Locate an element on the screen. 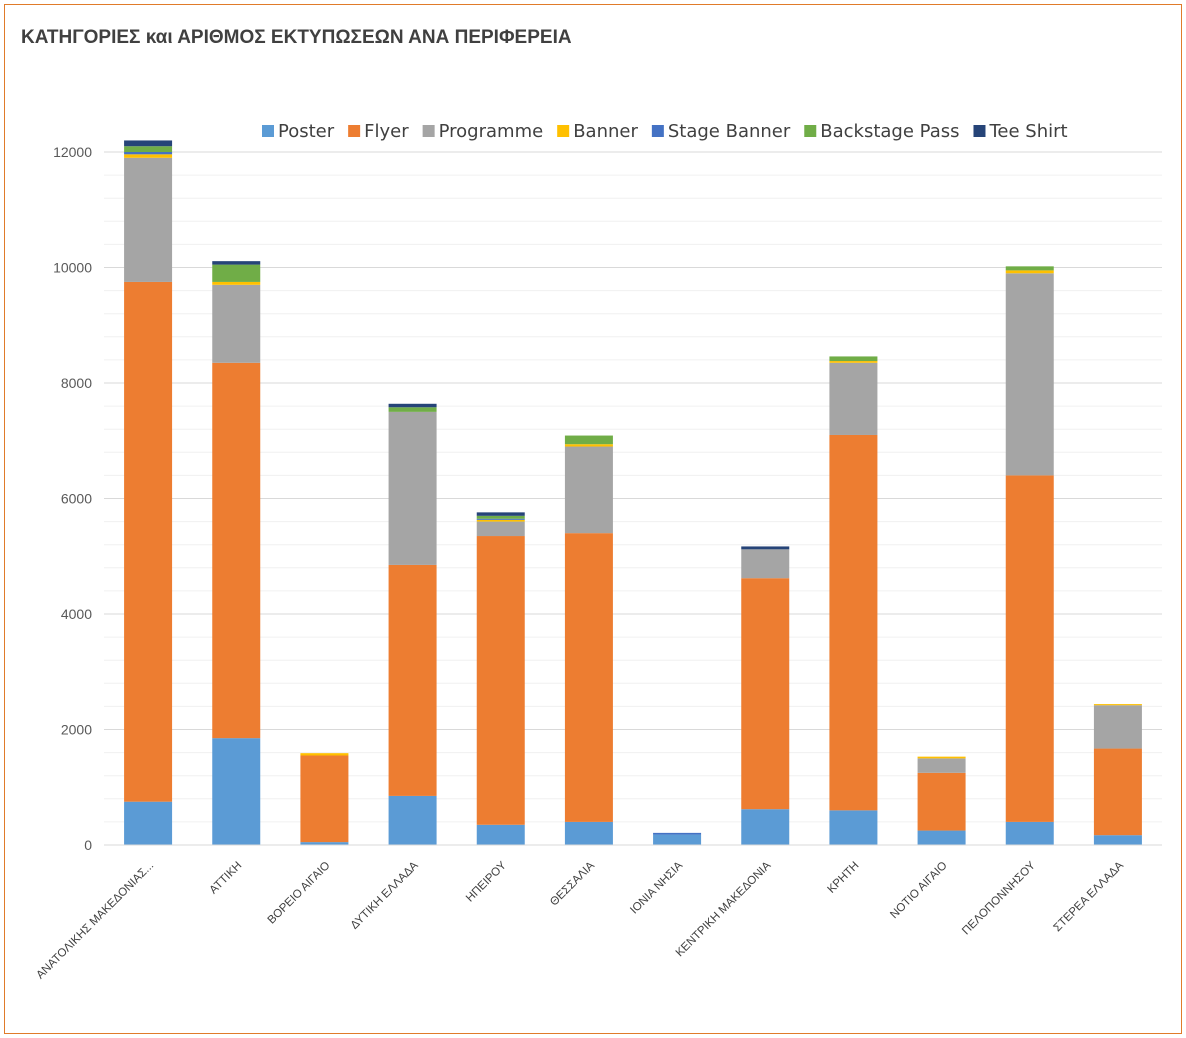  x-tick-label: ΠΕΛΟΠΟΝΝΗΣΟΥ is located at coordinates (999, 898).